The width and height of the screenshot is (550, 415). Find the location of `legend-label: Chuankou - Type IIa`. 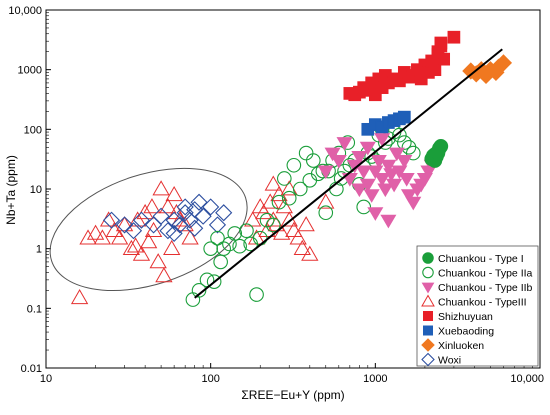

legend-label: Chuankou - Type IIa is located at coordinates (485, 274).